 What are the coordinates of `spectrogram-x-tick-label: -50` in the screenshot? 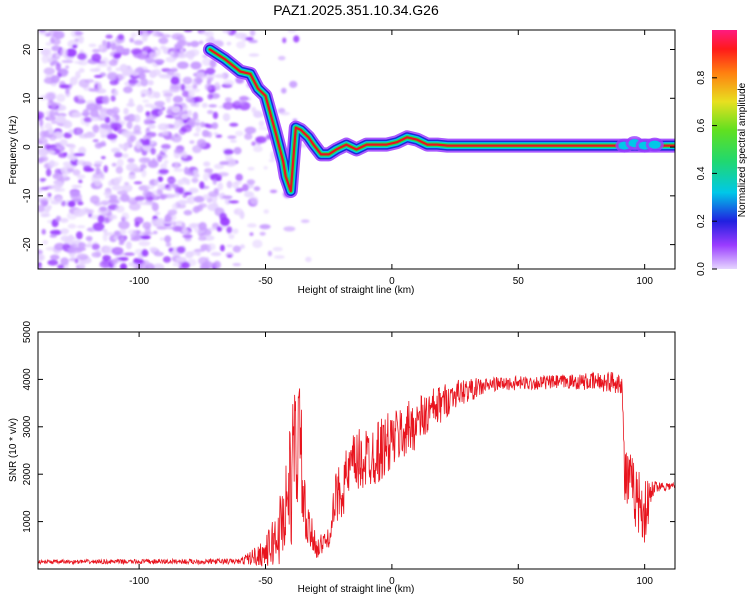 It's located at (265, 281).